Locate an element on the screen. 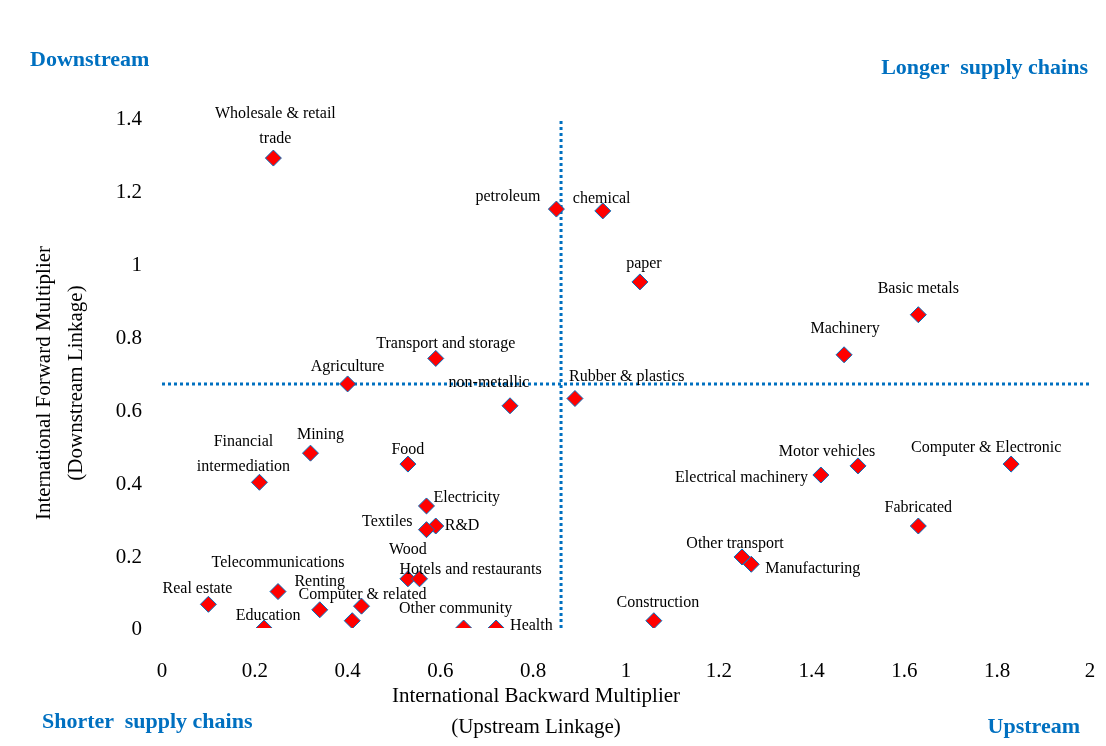 This screenshot has height=746, width=1106. annotation: Food is located at coordinates (408, 448).